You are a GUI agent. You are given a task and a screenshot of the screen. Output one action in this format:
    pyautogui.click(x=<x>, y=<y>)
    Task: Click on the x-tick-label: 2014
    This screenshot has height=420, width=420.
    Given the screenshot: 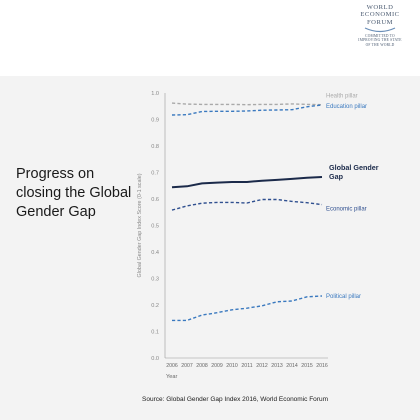 What is the action you would take?
    pyautogui.click(x=292, y=366)
    